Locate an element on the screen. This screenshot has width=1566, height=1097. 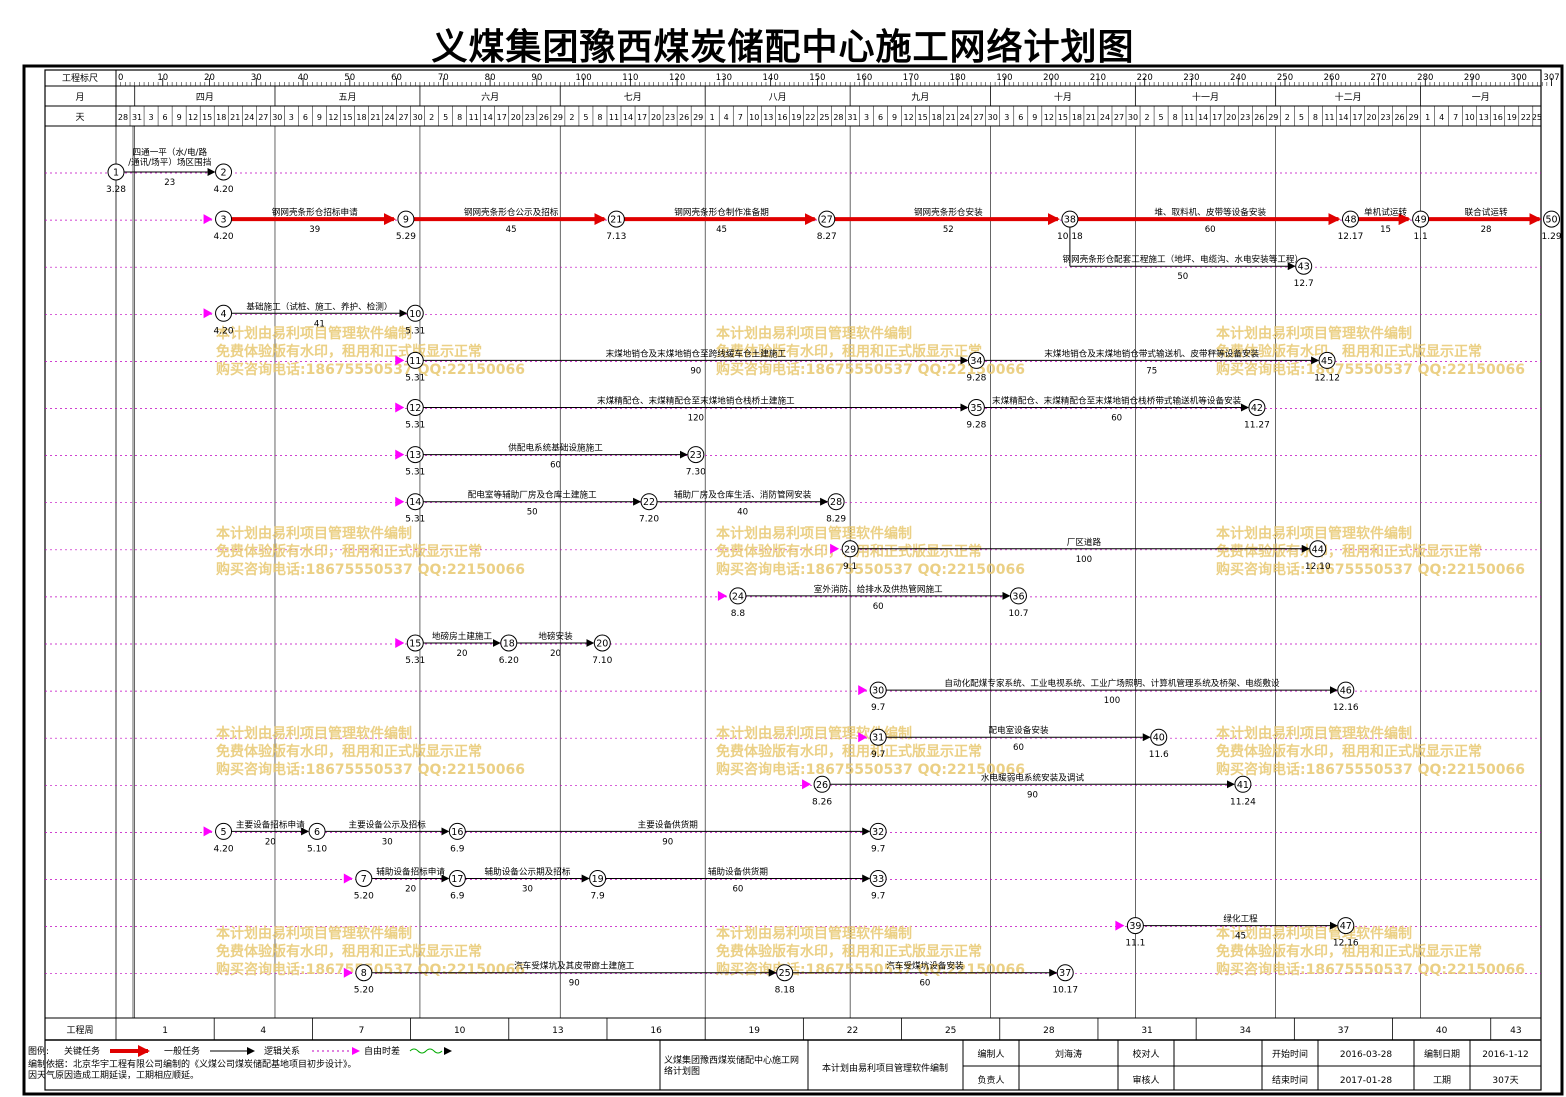
node-date: 8.29 is located at coordinates (836, 520).